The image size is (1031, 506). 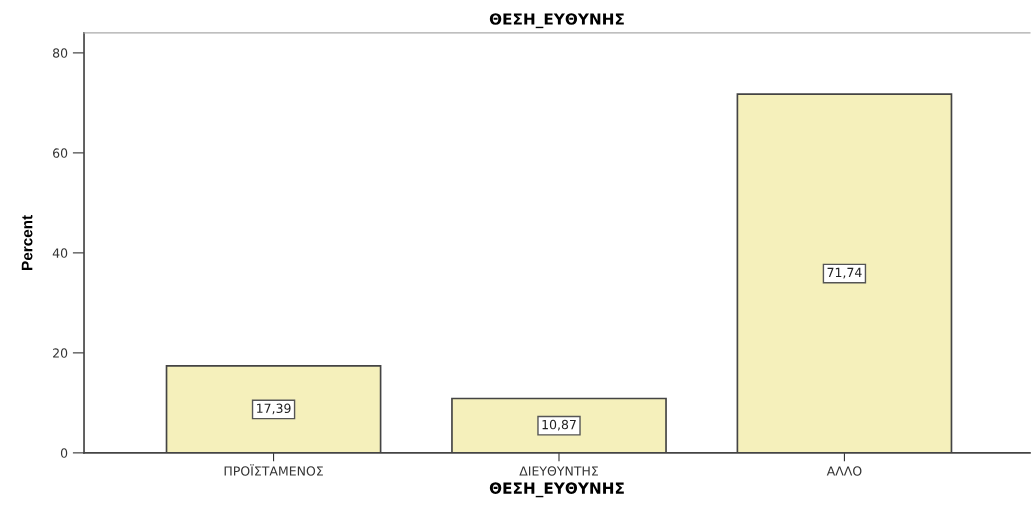 What do you see at coordinates (27, 242) in the screenshot?
I see `y-axis-title: Percent` at bounding box center [27, 242].